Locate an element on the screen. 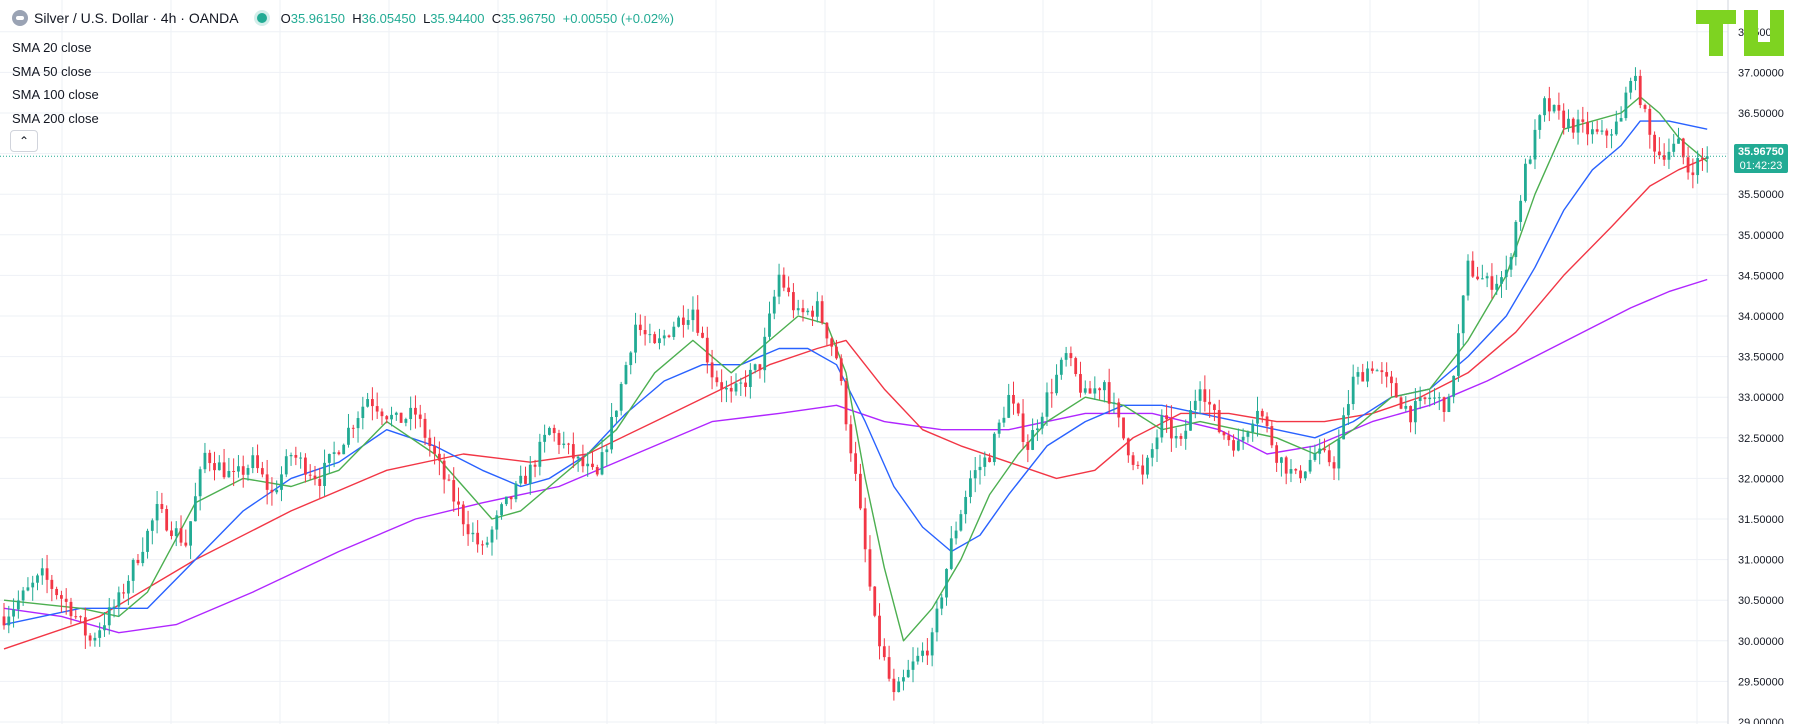 The height and width of the screenshot is (724, 1794). indicator-sma-200: SMA 200 close is located at coordinates (55, 118).